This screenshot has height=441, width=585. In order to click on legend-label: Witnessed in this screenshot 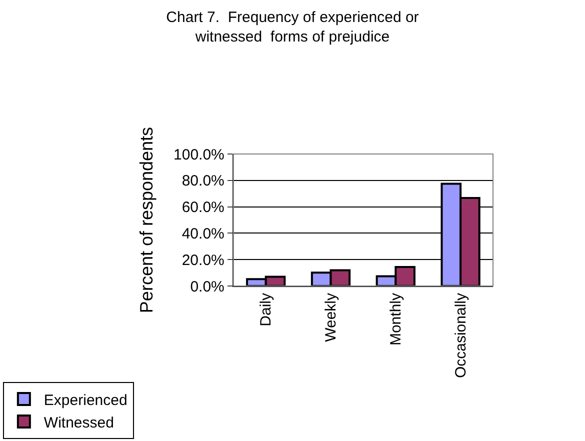, I will do `click(79, 423)`.